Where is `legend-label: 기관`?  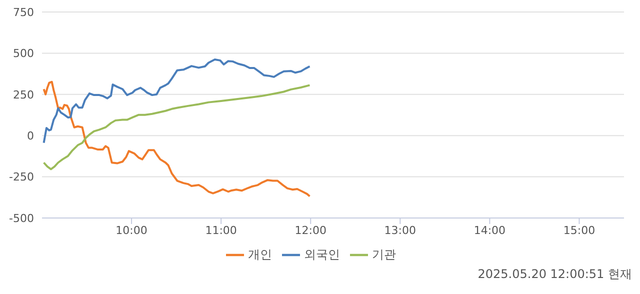 legend-label: 기관 is located at coordinates (384, 254).